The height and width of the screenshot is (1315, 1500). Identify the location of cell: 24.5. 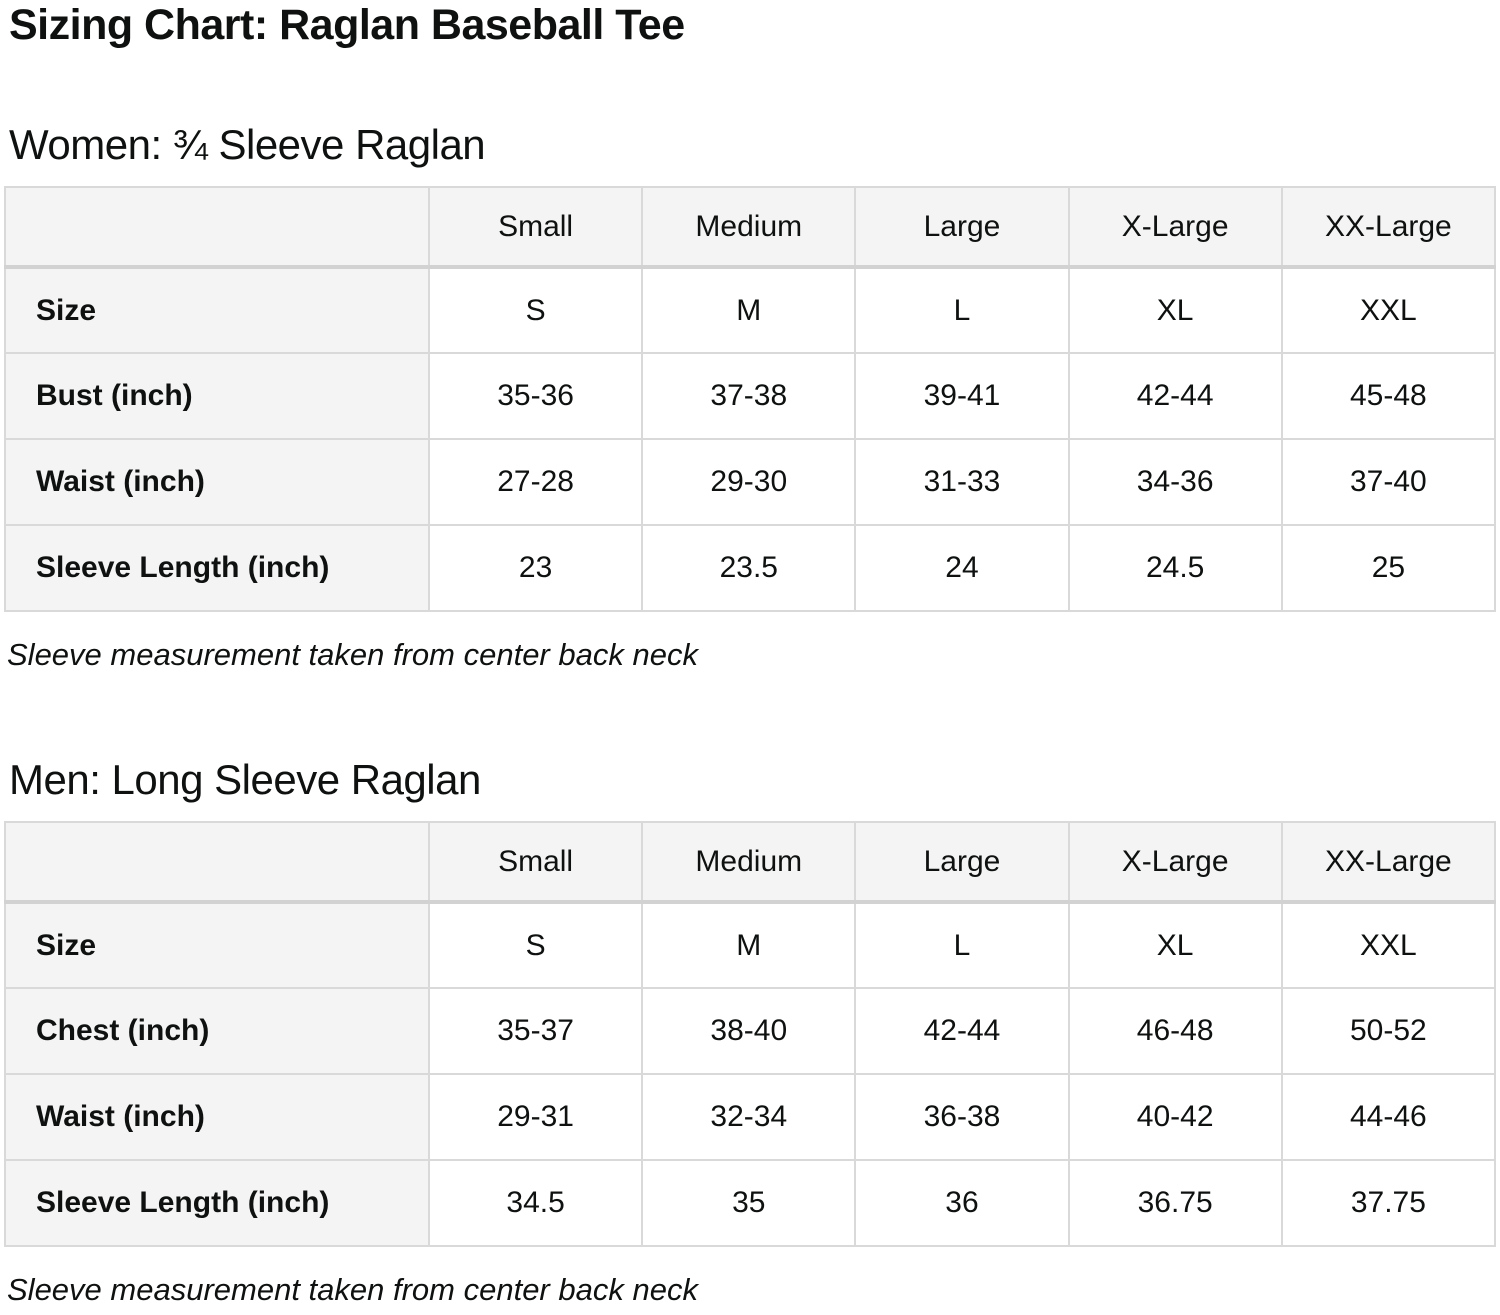
(1175, 568).